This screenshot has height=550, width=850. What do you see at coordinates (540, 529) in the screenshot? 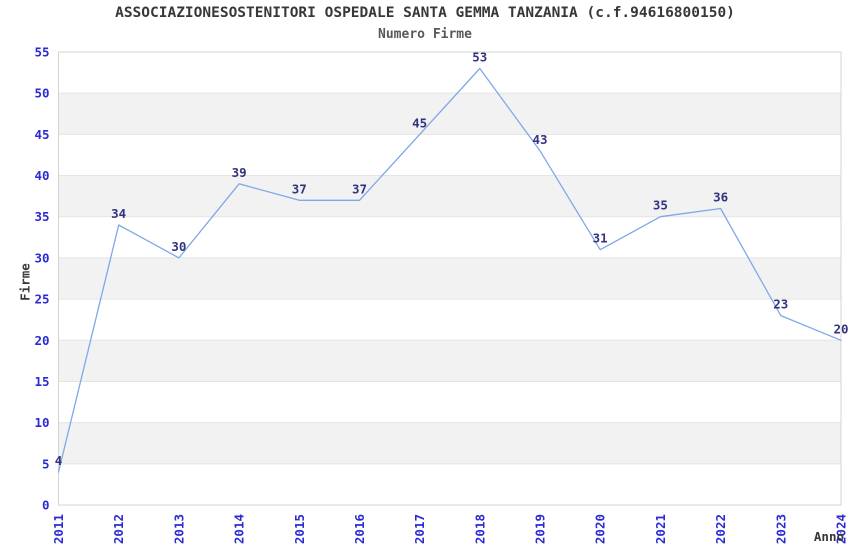
I see `x-tick-label: 2019` at bounding box center [540, 529].